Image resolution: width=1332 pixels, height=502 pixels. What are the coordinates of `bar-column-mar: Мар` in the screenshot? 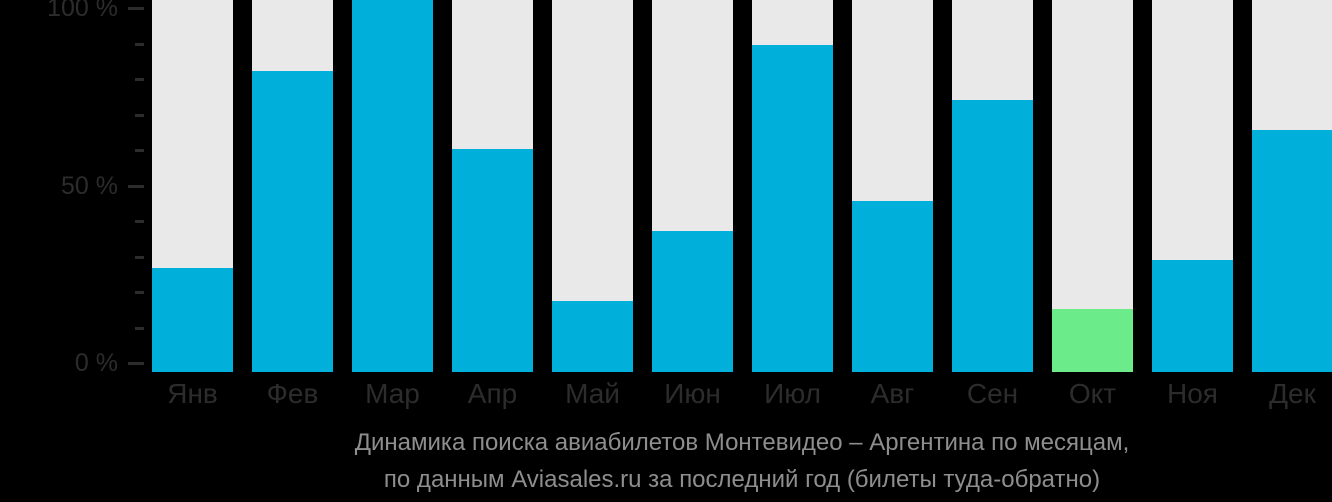 It's located at (402, 204).